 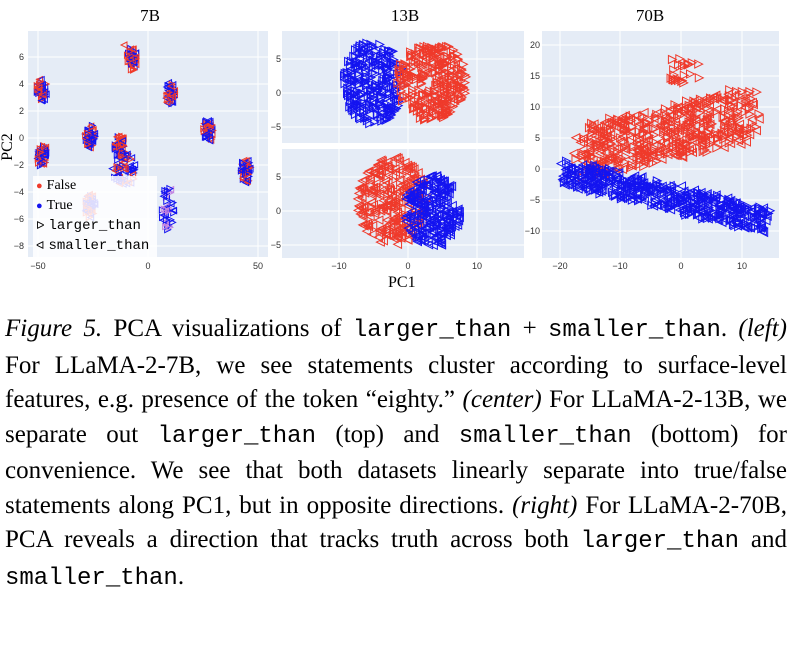 I want to click on y-tick: 6, so click(x=21, y=57).